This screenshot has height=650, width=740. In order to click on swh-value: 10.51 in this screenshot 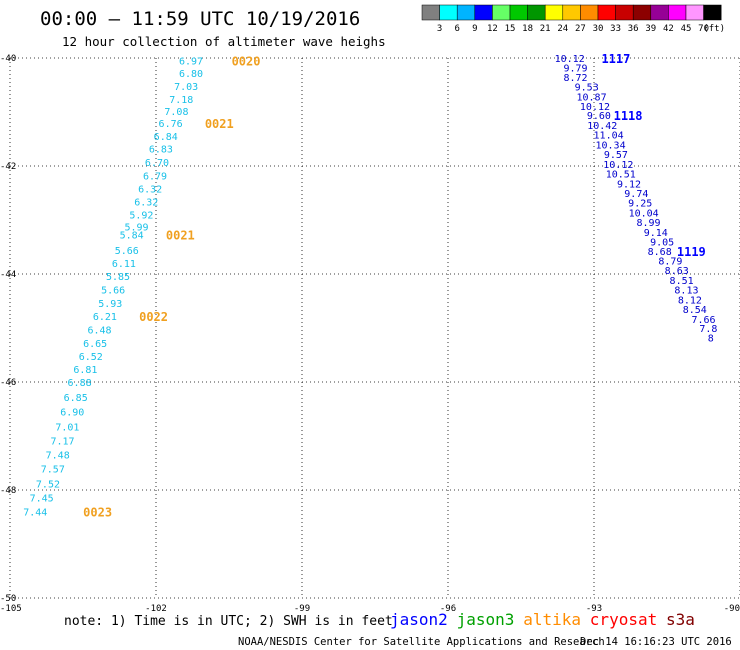, I will do `click(621, 175)`.